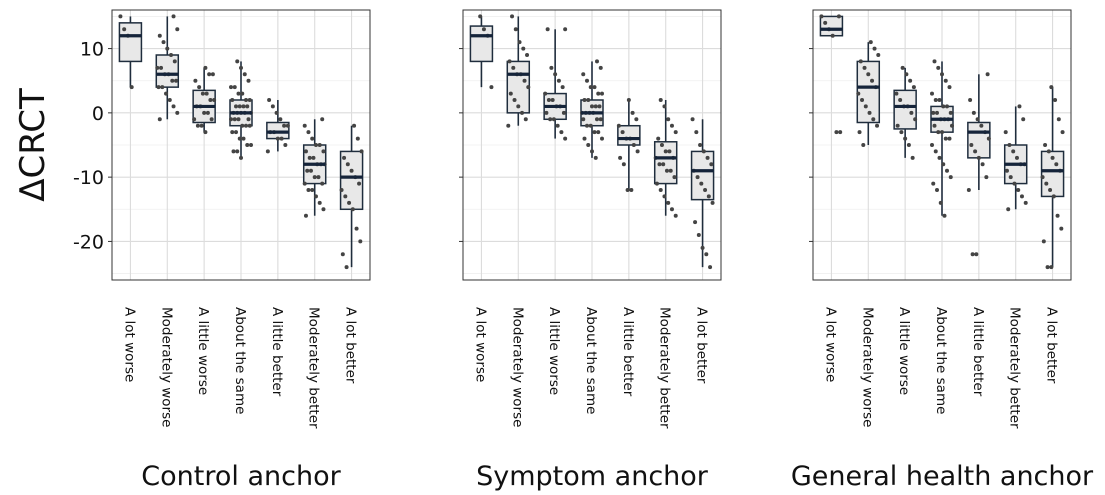 The width and height of the screenshot is (1105, 495). What do you see at coordinates (98, 114) in the screenshot?
I see `y-tick-label: 0` at bounding box center [98, 114].